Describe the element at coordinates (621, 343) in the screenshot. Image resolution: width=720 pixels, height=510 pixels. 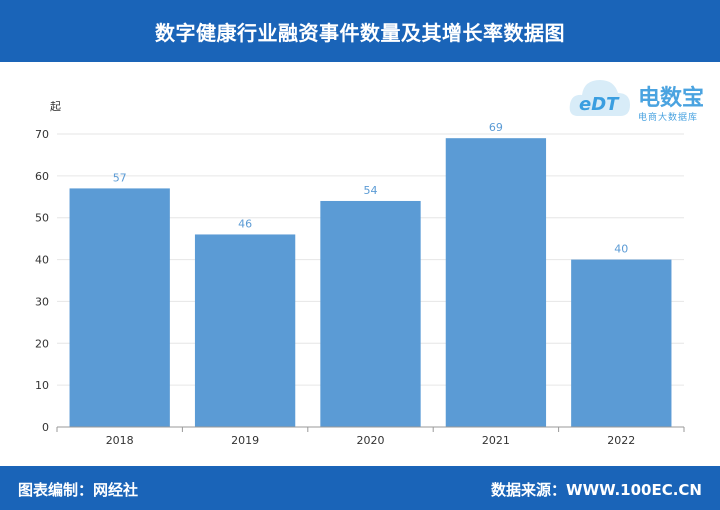
I see `bar-2022` at that location.